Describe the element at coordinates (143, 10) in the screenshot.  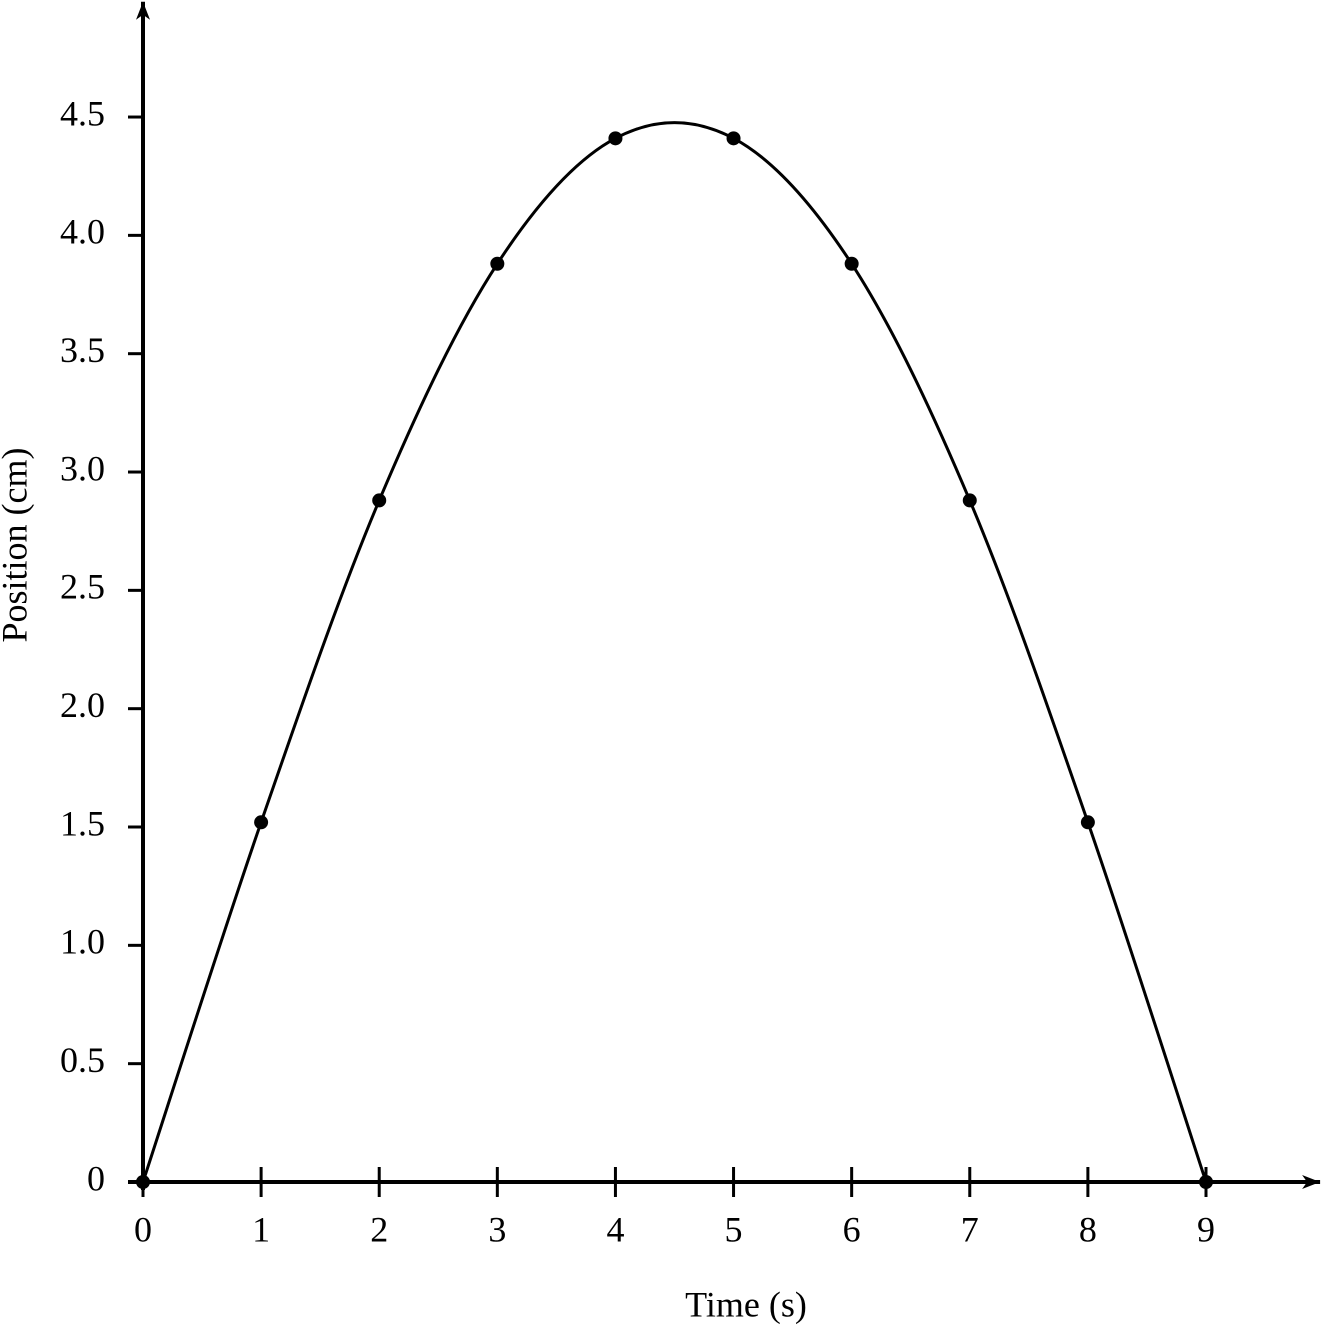
I see `y-axis-arrow` at that location.